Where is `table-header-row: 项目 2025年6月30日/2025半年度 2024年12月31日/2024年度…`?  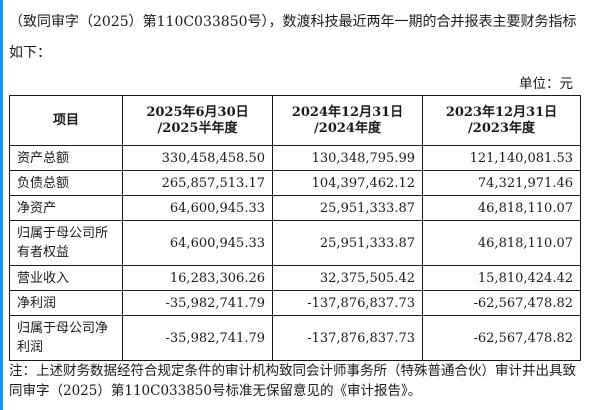
table-header-row: 项目 2025年6月30日/2025半年度 2024年12月31日/2024年度… is located at coordinates (295, 120).